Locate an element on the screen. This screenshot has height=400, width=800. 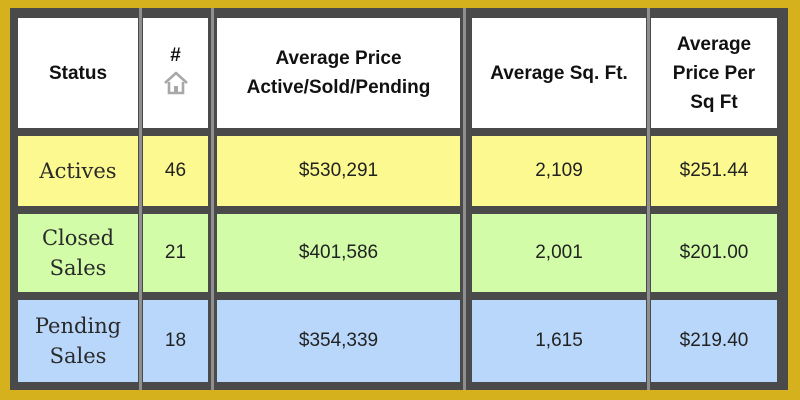
row-closed-status-line2: Sales is located at coordinates (78, 268).